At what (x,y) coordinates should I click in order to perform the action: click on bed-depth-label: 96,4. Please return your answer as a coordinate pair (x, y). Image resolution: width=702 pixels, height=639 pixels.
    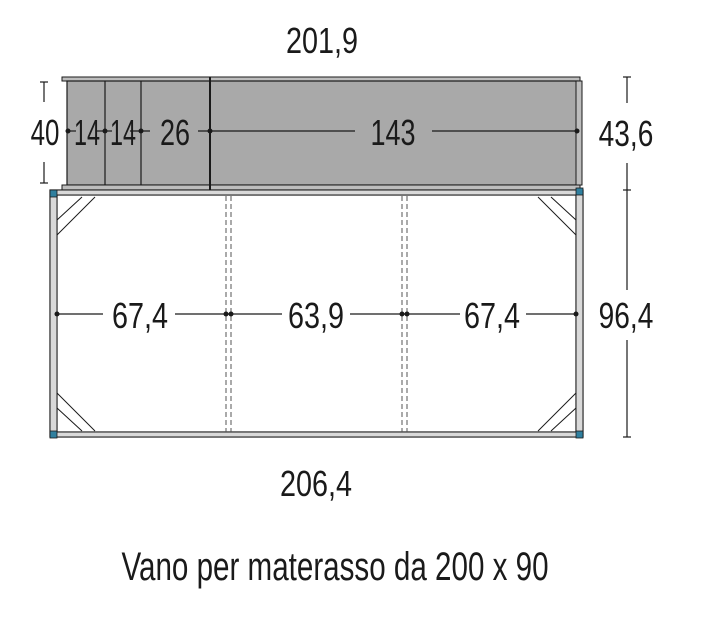
    Looking at the image, I should click on (626, 316).